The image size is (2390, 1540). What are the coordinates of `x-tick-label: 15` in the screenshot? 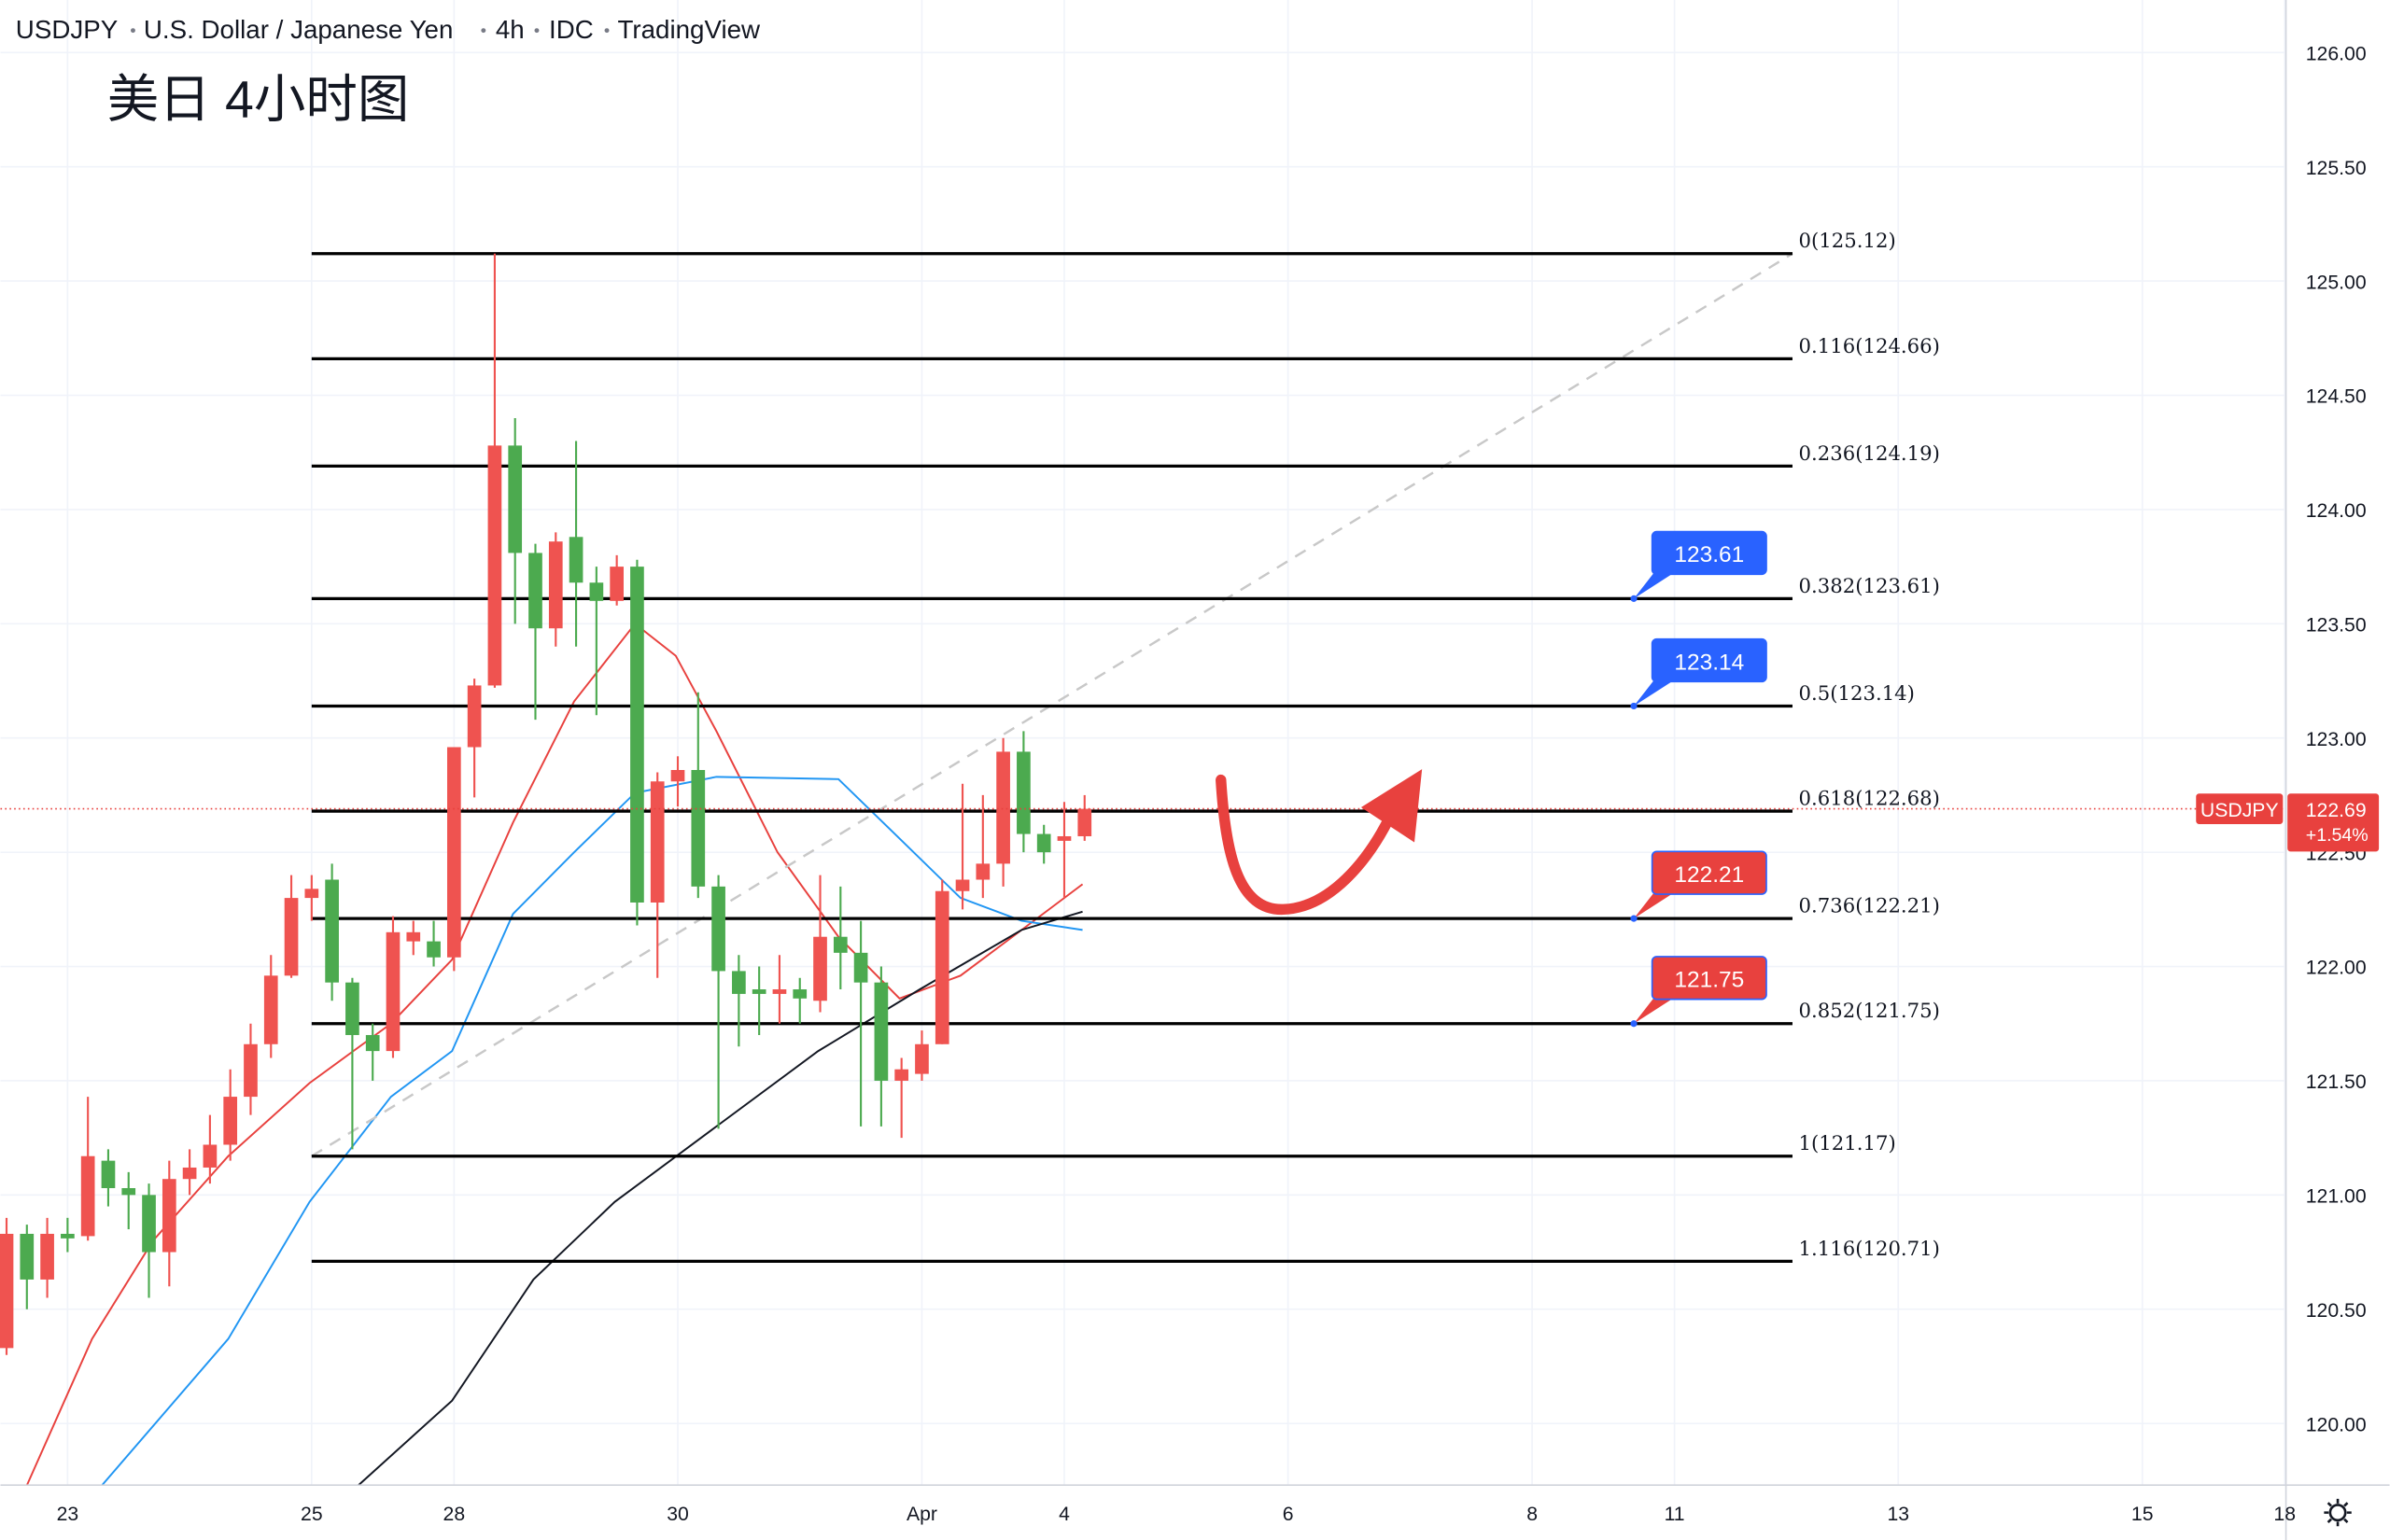 It's located at (2142, 1514).